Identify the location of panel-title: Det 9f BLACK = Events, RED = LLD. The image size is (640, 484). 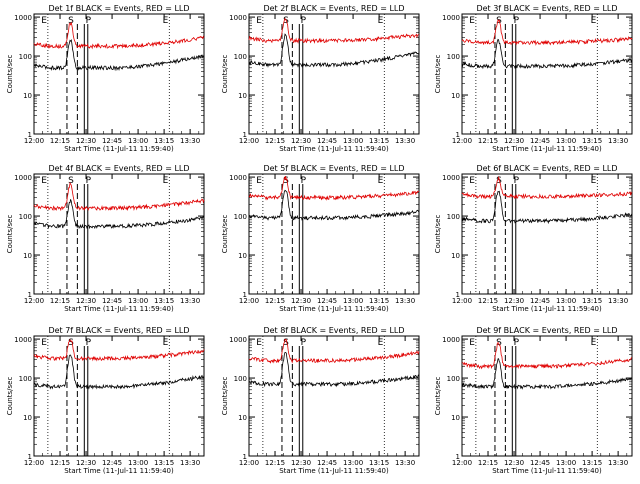
(546, 330).